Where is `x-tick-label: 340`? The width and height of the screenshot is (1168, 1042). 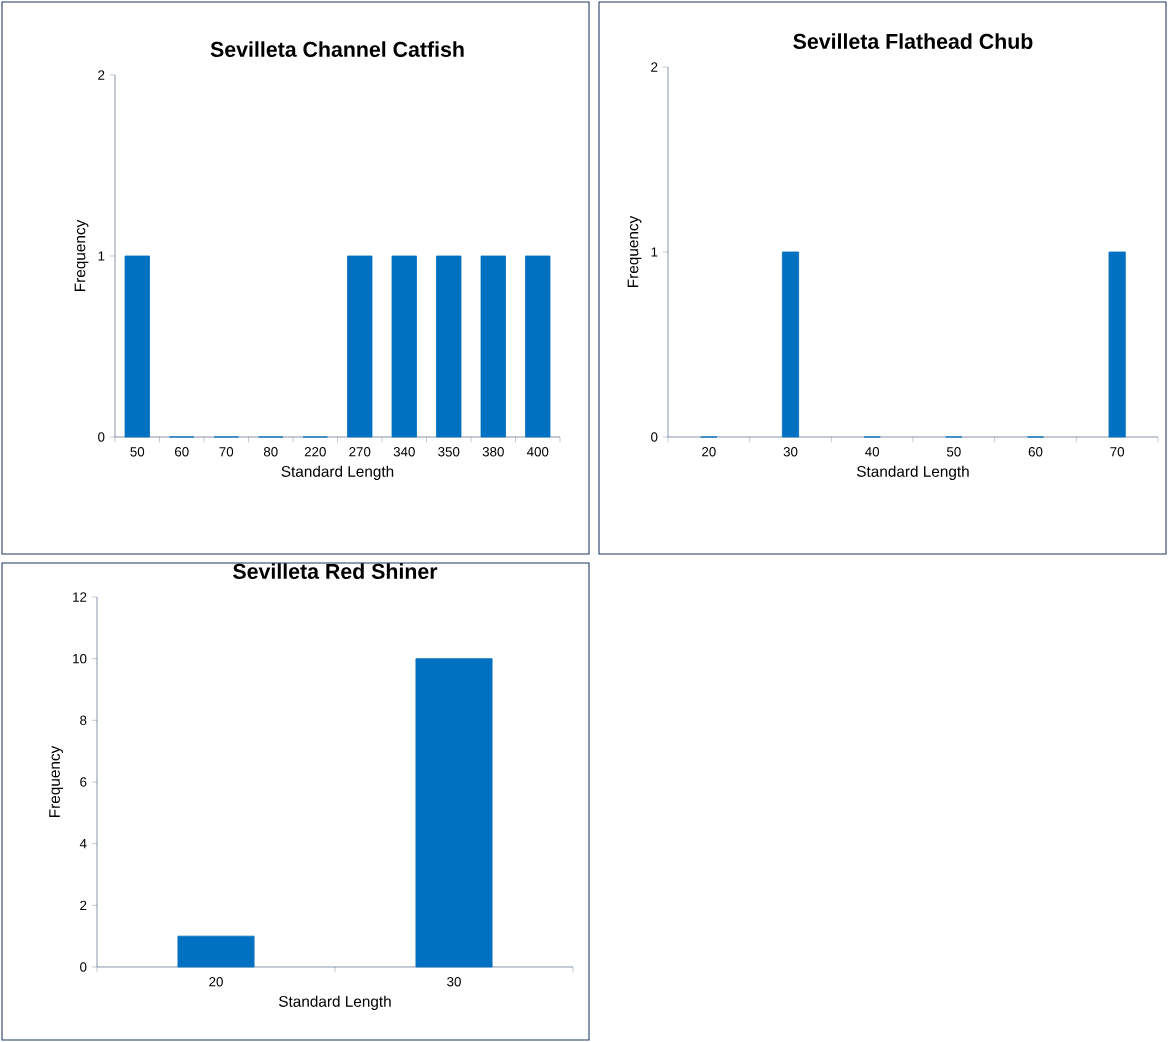 x-tick-label: 340 is located at coordinates (404, 452).